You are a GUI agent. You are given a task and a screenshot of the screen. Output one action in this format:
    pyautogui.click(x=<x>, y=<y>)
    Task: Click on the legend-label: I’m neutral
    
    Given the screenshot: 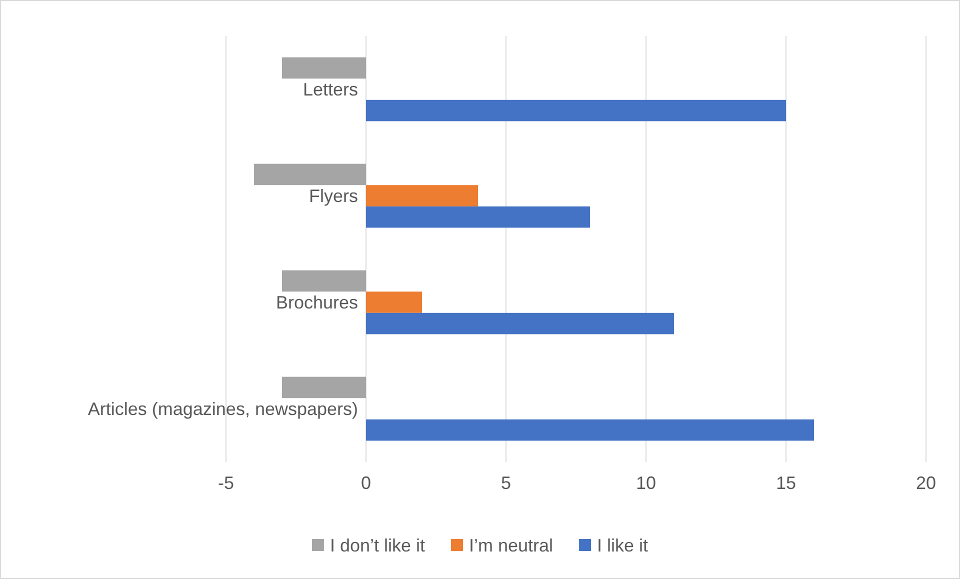 What is the action you would take?
    pyautogui.click(x=511, y=545)
    